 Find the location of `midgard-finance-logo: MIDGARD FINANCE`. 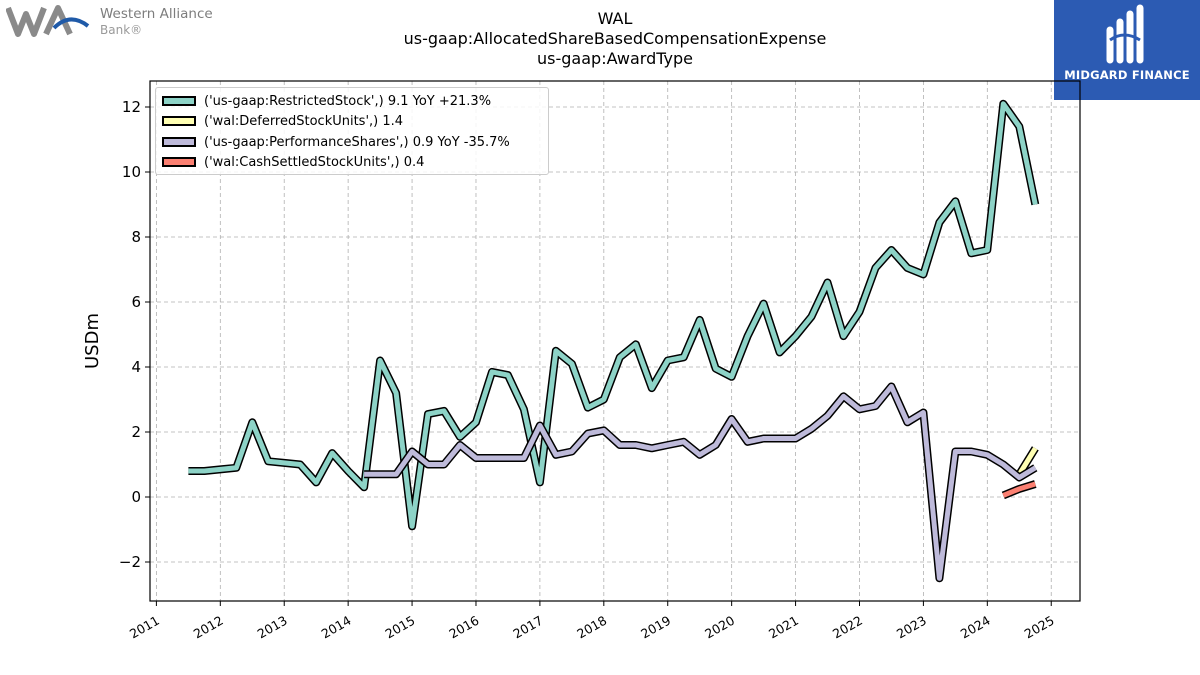

midgard-finance-logo: MIDGARD FINANCE is located at coordinates (1127, 50).